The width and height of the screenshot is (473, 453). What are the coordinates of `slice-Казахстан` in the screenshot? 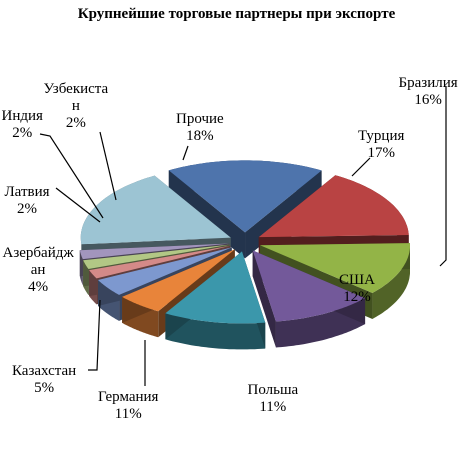 It's located at (178, 280).